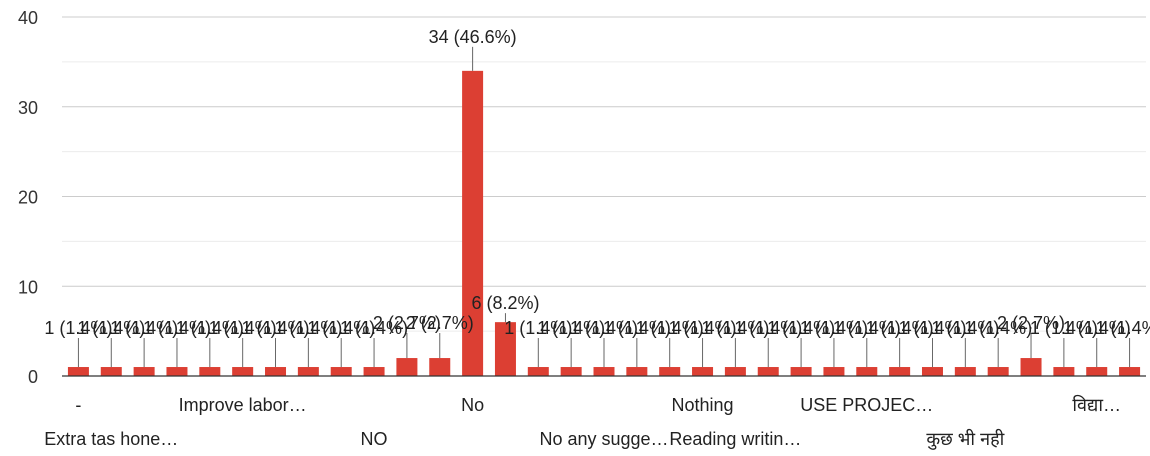 This screenshot has height=456, width=1150. Describe the element at coordinates (703, 405) in the screenshot. I see `x-tick-label: Nothing` at that location.